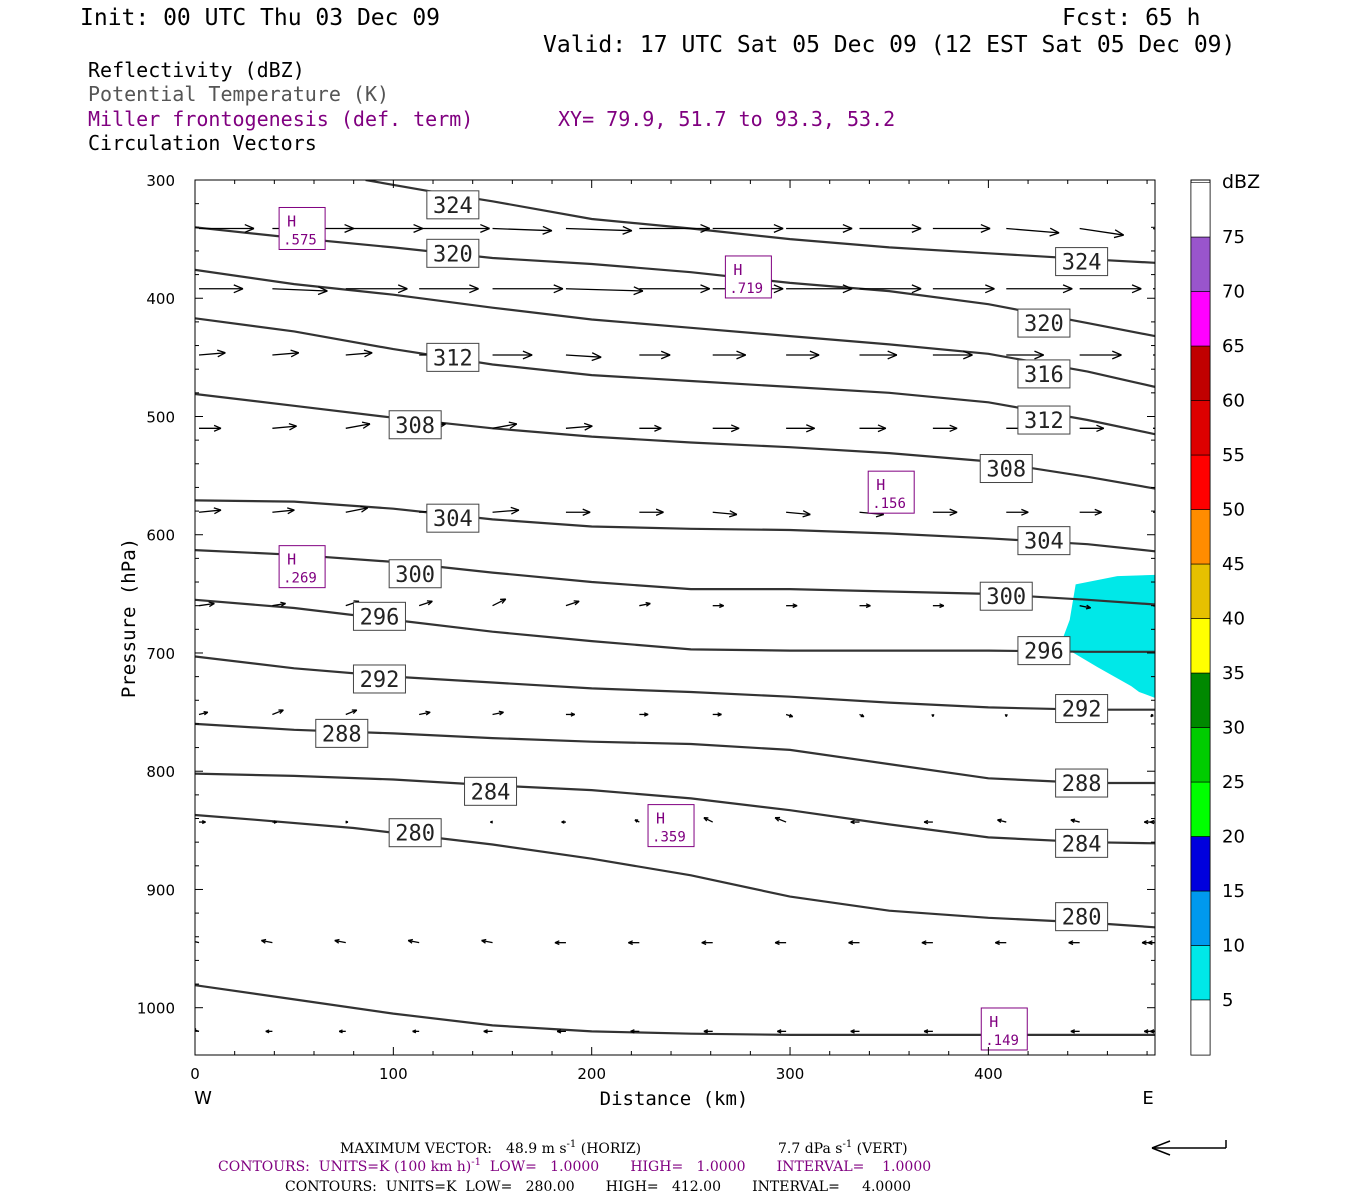 The height and width of the screenshot is (1200, 1350). I want to click on svg-text: 284, so click(491, 792).